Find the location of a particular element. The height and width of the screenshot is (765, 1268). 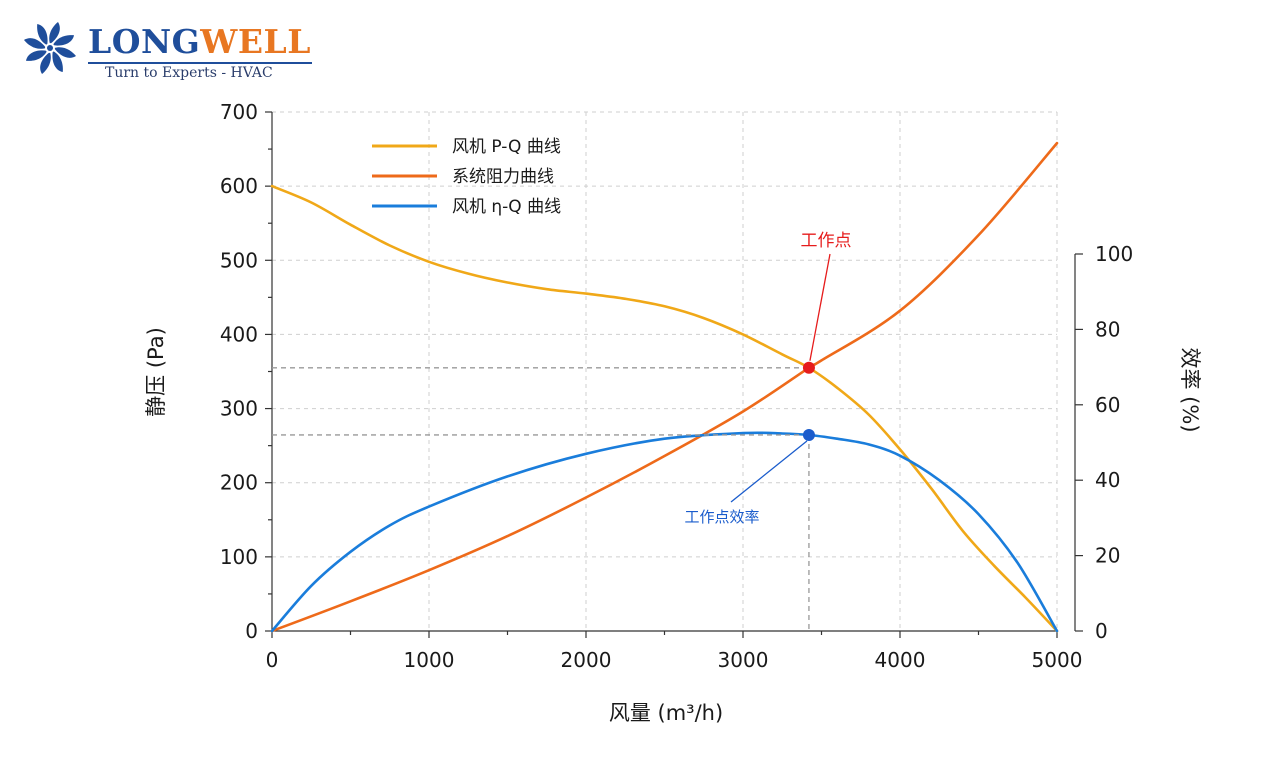

x-tick-label: 1000 is located at coordinates (429, 660).